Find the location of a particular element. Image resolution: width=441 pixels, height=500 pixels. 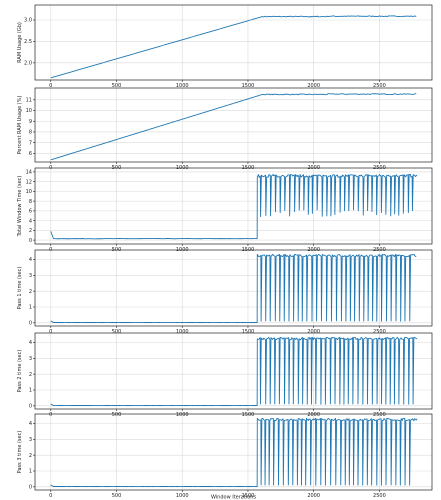

y-axis-title: Pass 1 time (sec) is located at coordinates (20, 288).